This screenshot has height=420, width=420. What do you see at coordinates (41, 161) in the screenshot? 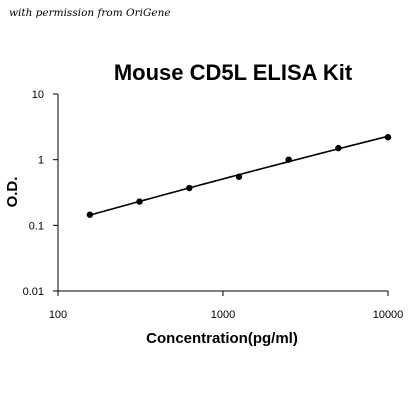
I see `y-tick-label: 1` at bounding box center [41, 161].